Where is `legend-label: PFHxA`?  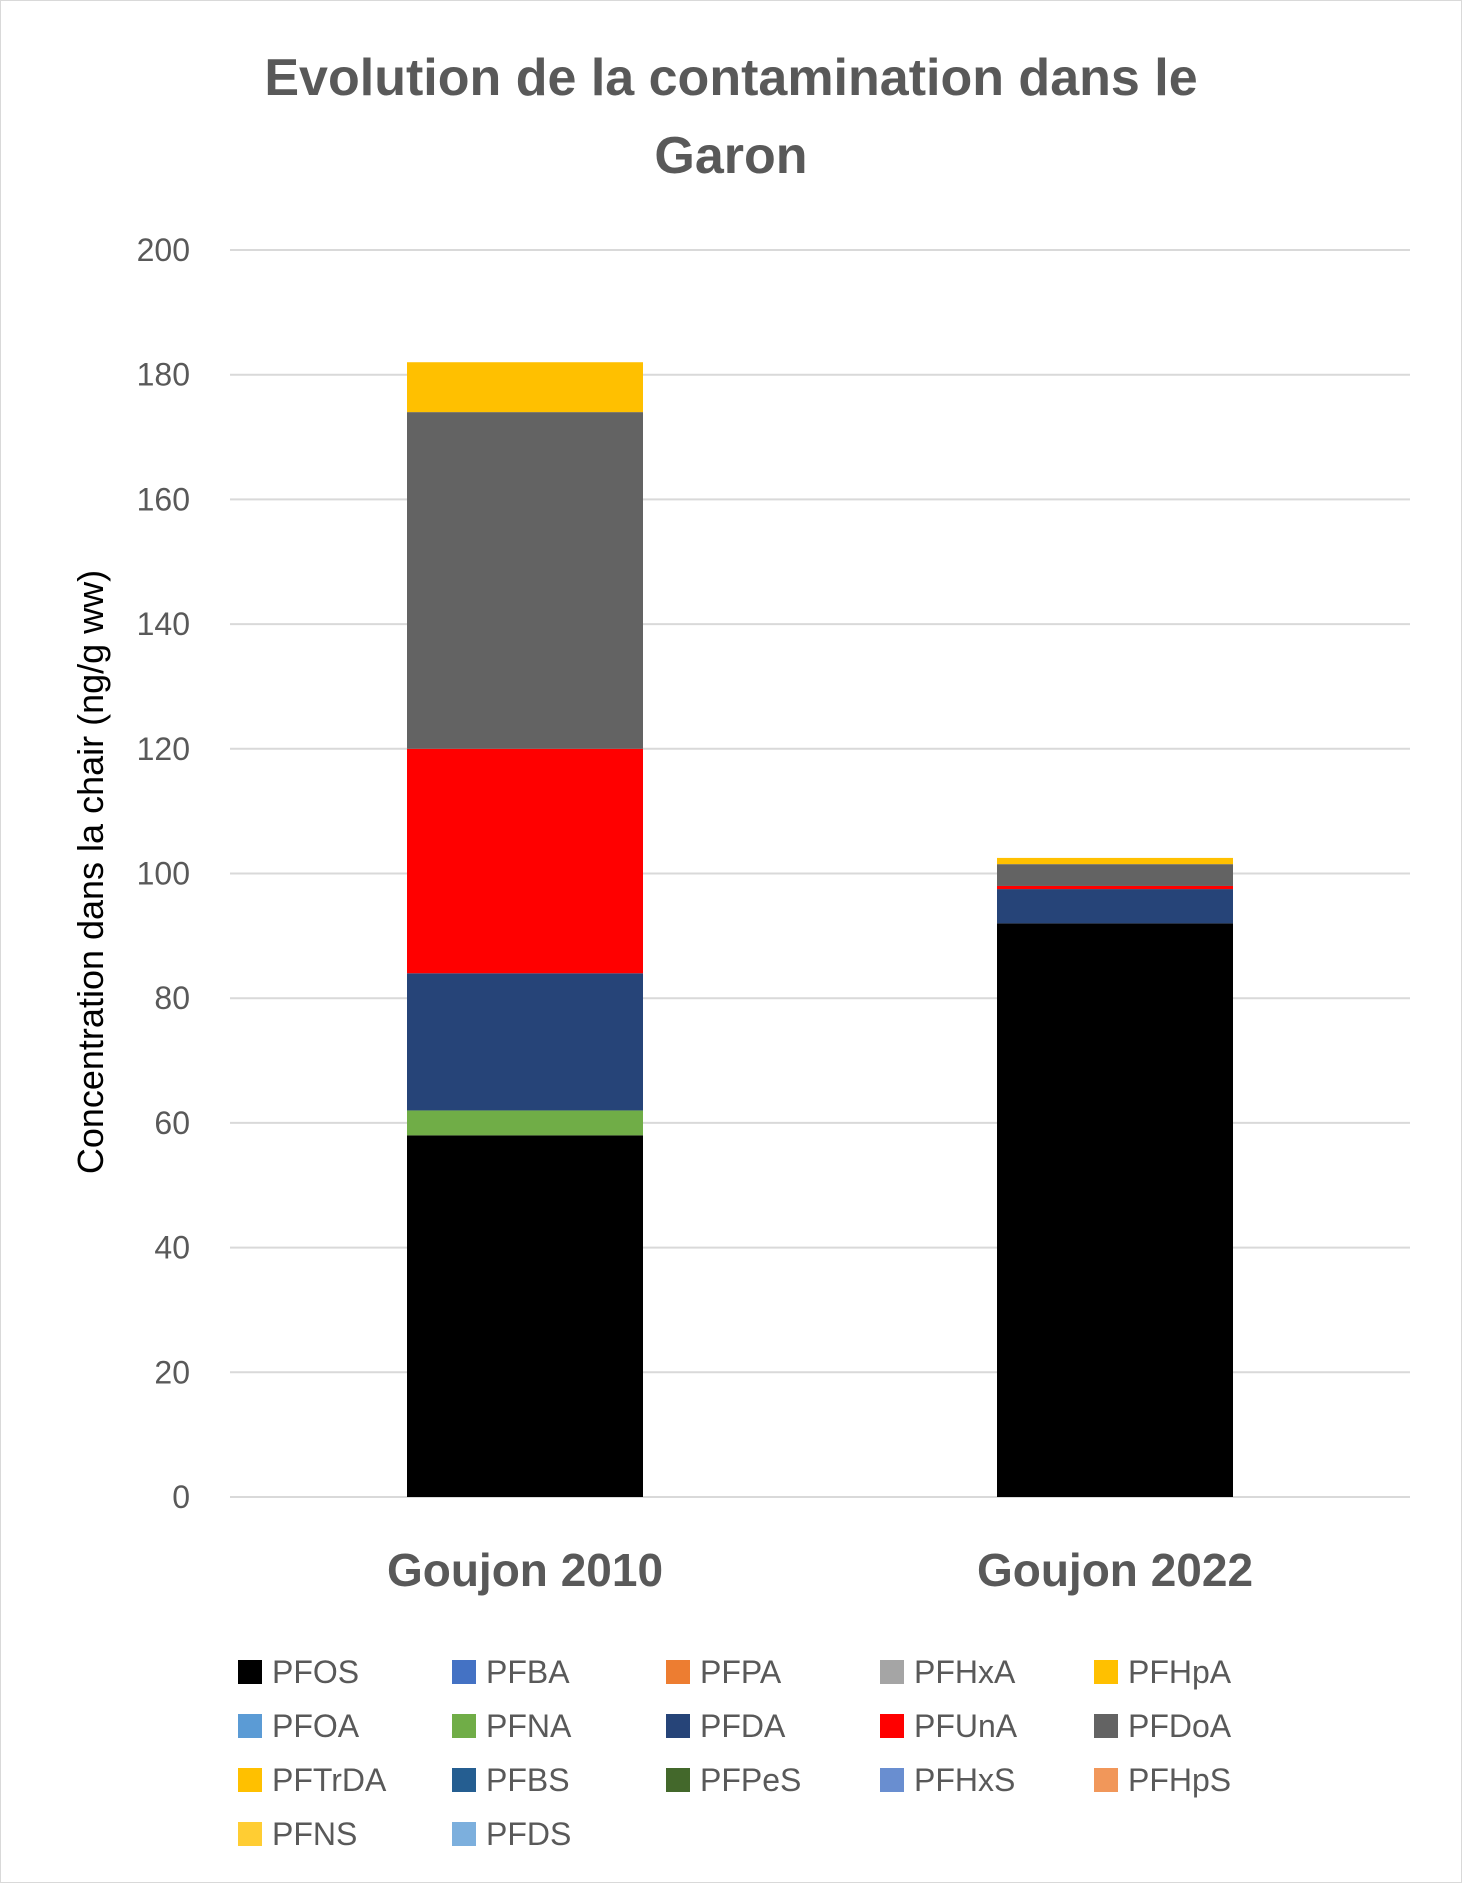 legend-label: PFHxA is located at coordinates (965, 1672).